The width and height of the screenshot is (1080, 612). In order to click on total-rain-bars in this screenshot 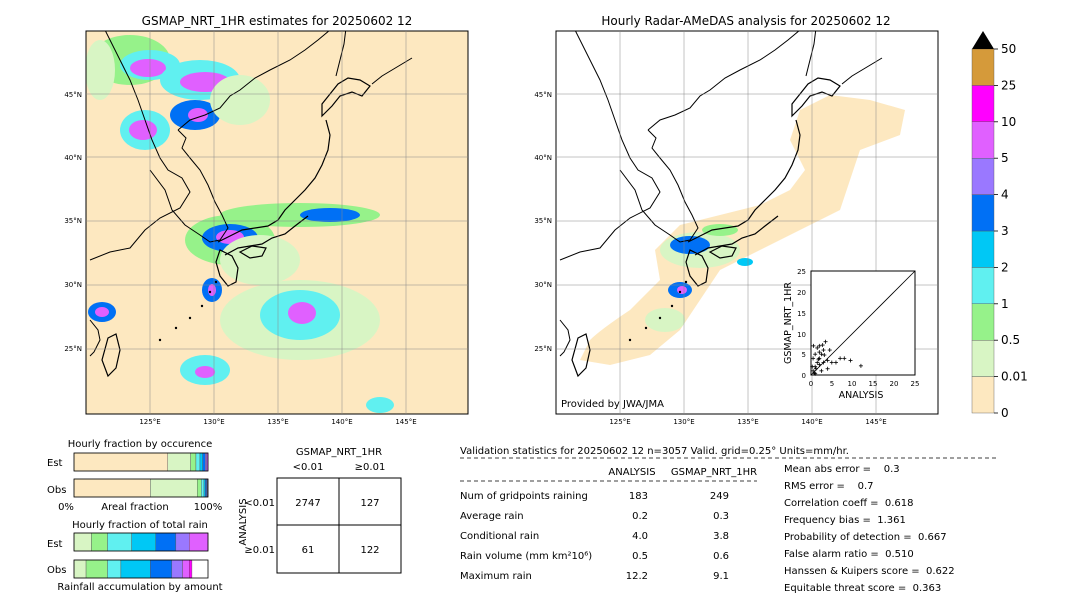, I will do `click(141, 555)`.